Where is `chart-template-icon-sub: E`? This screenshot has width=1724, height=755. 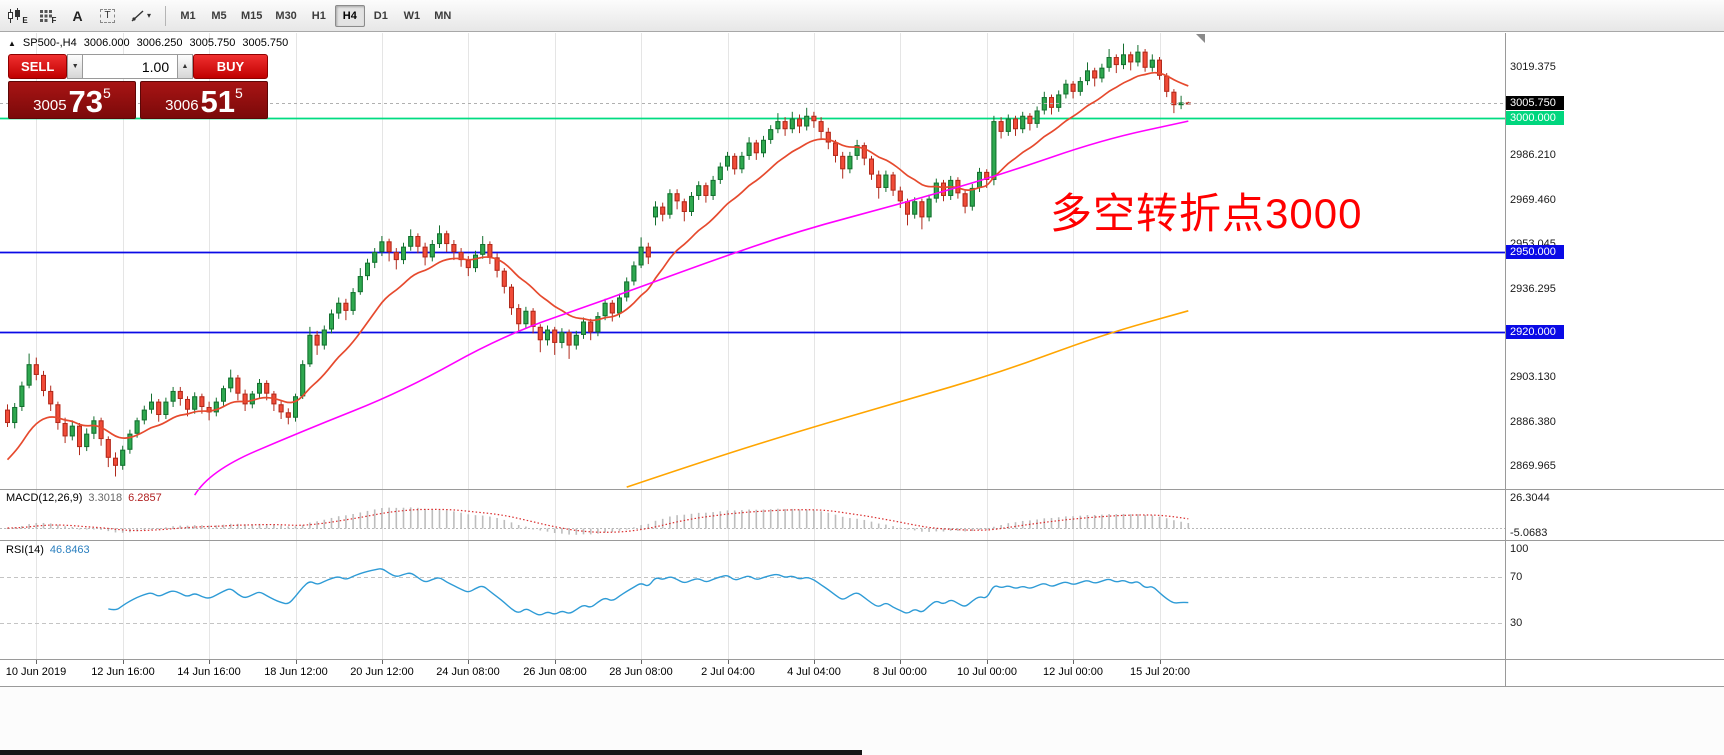
chart-template-icon-sub: E is located at coordinates (25, 20).